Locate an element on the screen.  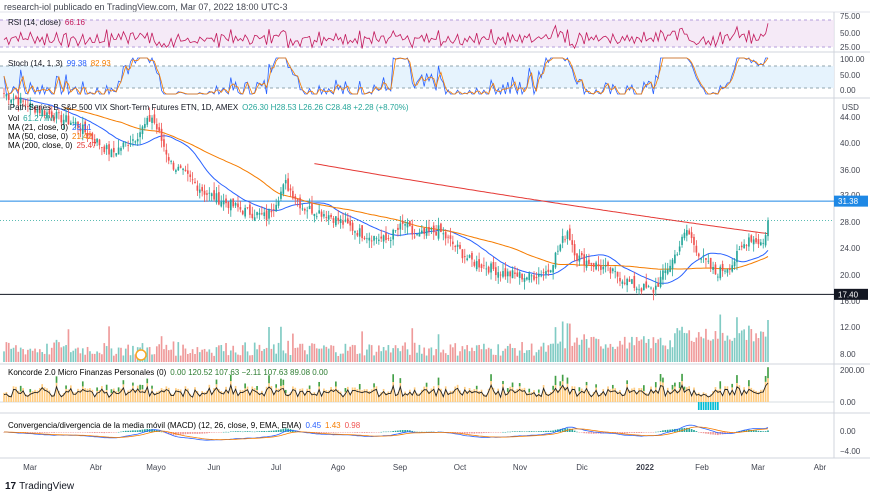
koncorde-blue-bar is located at coordinates (703, 406).